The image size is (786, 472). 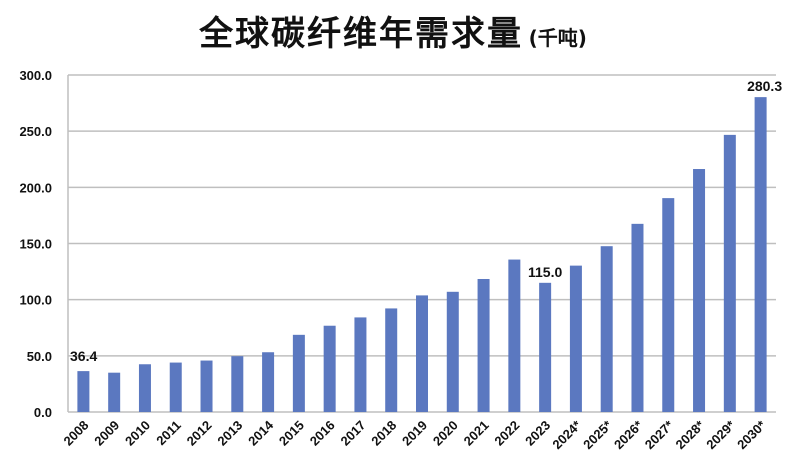 I want to click on bar-2017, so click(x=360, y=364).